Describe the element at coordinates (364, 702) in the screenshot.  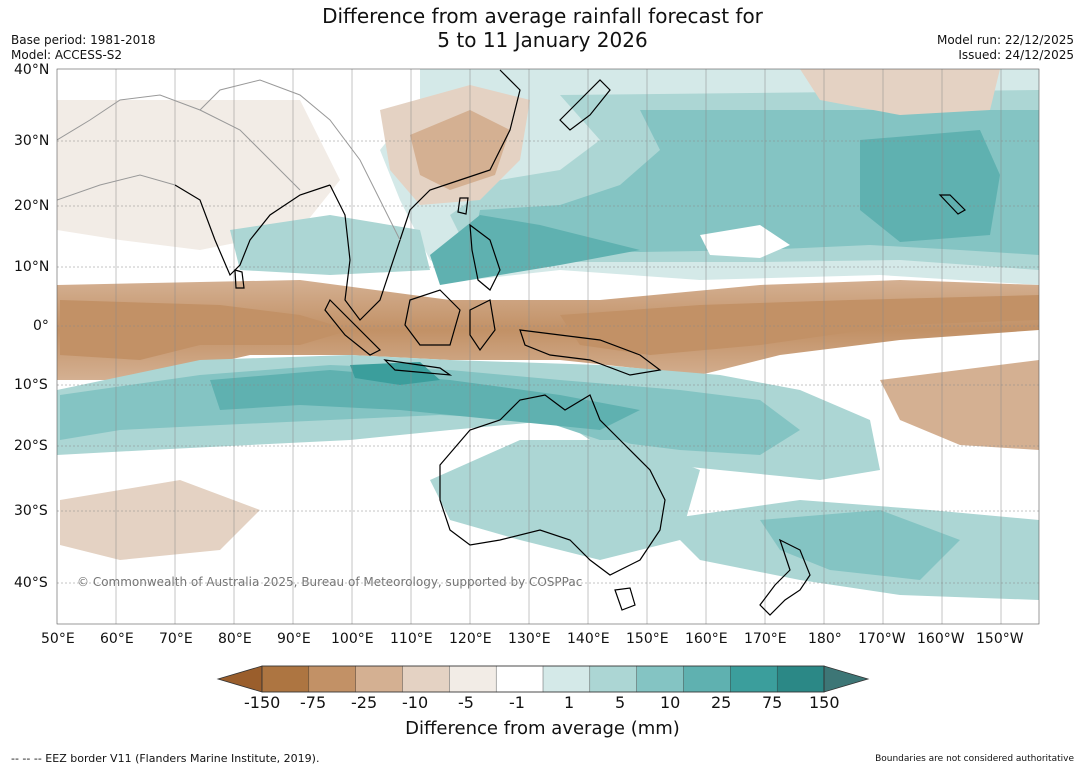
I see `colorbar-tick: -25` at that location.